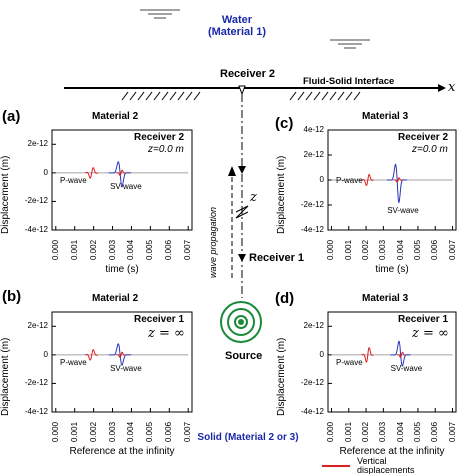 Image resolution: width=474 pixels, height=474 pixels. What do you see at coordinates (242, 170) in the screenshot?
I see `z-arrowhead-icon` at bounding box center [242, 170].